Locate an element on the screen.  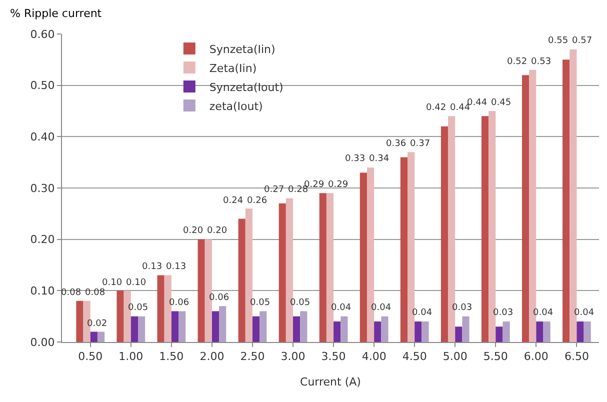
x-tick-label: 1.00 is located at coordinates (131, 357).